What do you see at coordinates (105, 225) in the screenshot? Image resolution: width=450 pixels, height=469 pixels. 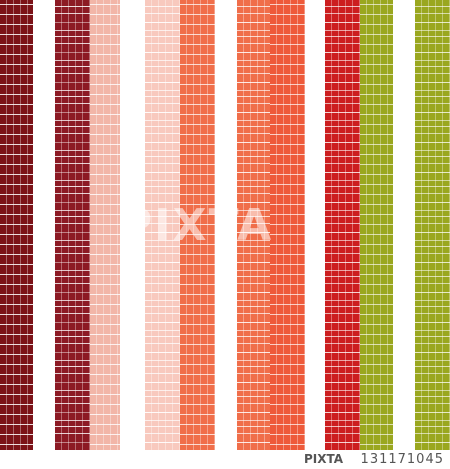 I see `stripe-pink` at bounding box center [105, 225].